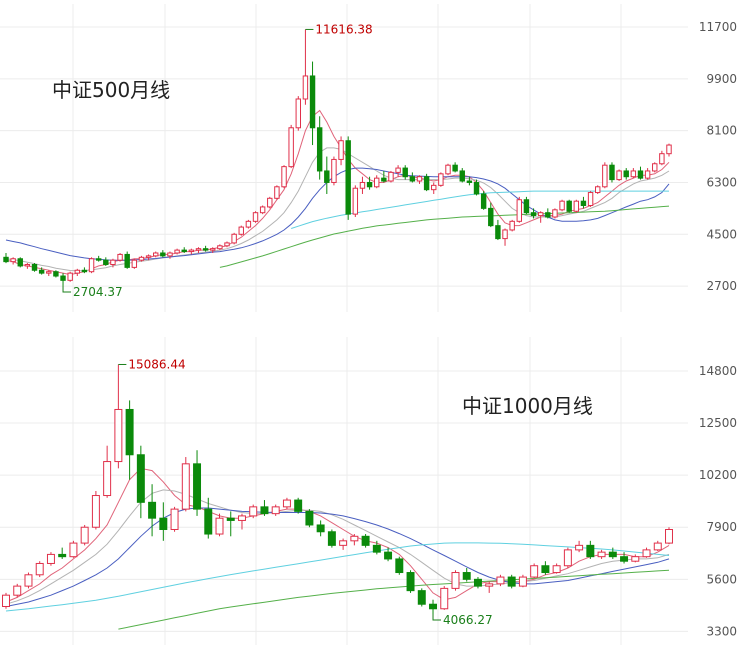  Describe the element at coordinates (98, 292) in the screenshot. I see `low-value-label: 2704.37` at that location.